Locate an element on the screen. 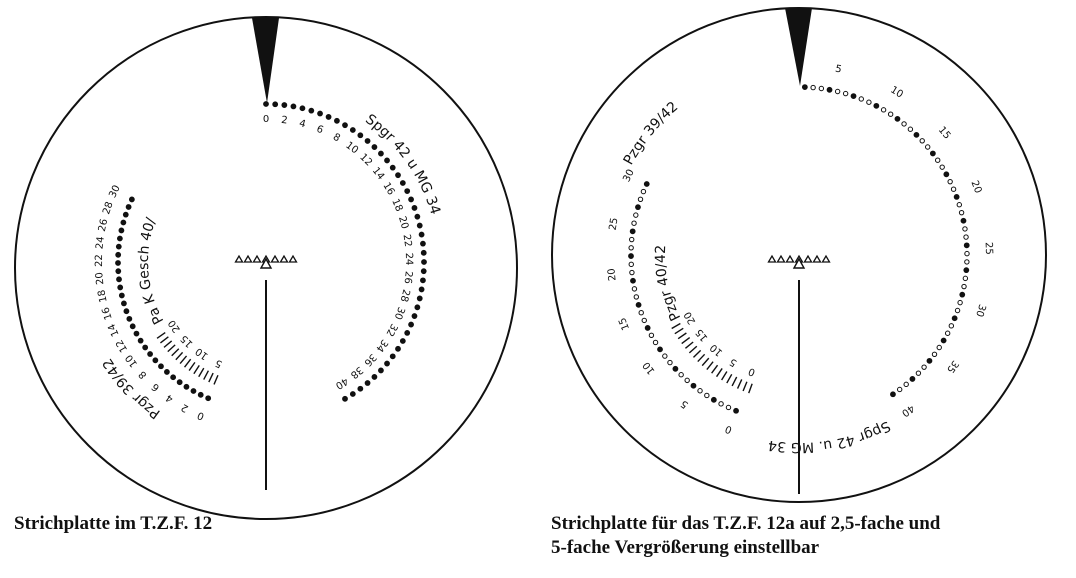 This screenshot has height=578, width=1076. reticle-right-left-scale-tick-label: 30 is located at coordinates (628, 176).